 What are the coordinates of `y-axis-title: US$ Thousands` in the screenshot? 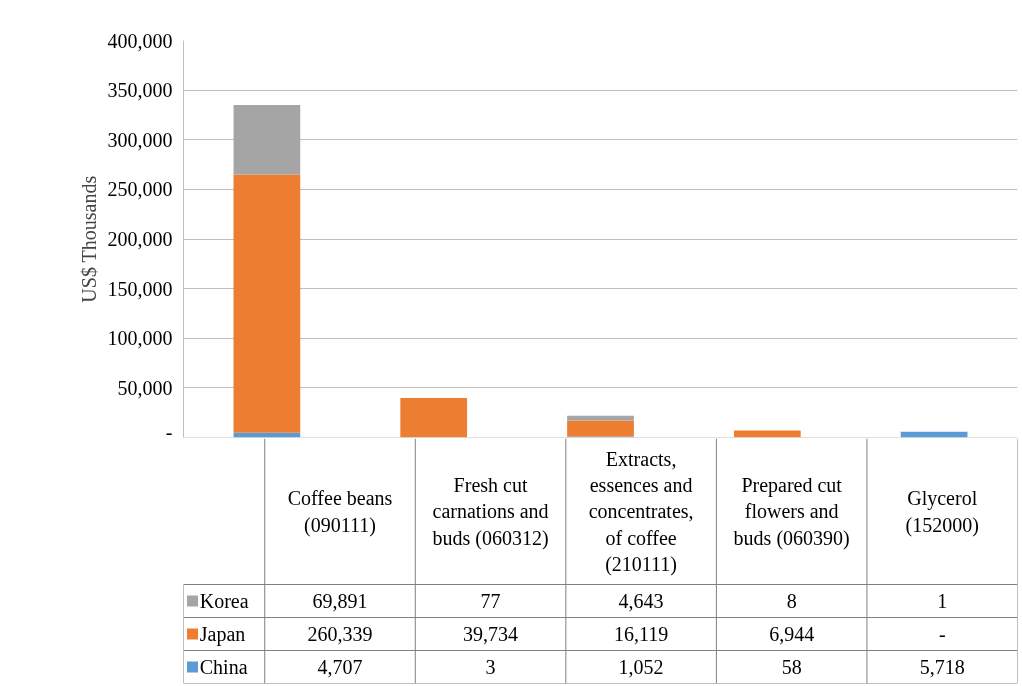 It's located at (88, 239).